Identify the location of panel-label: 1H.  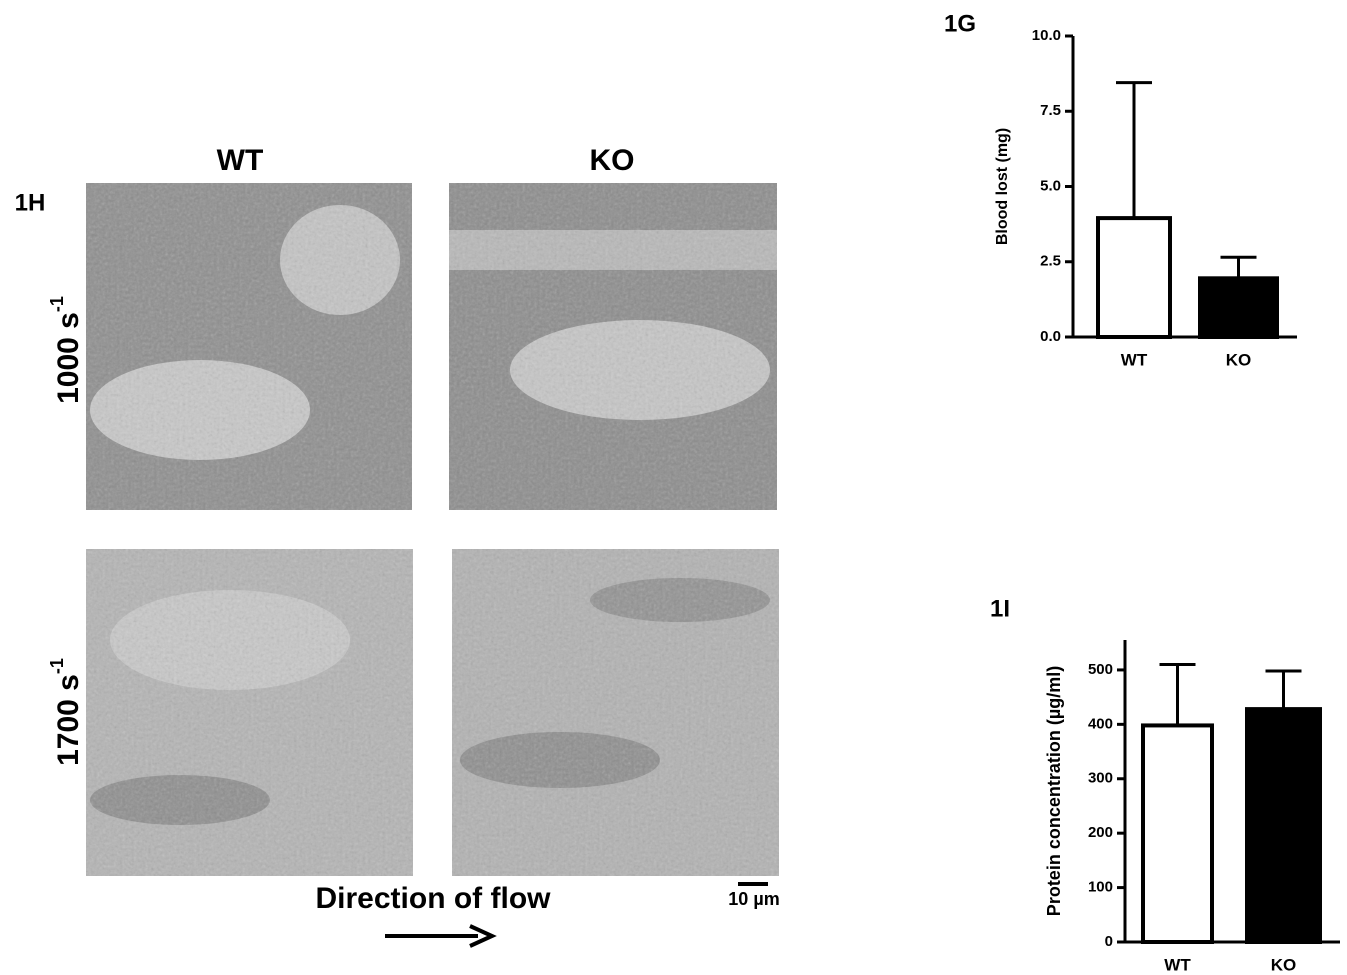
(30, 202).